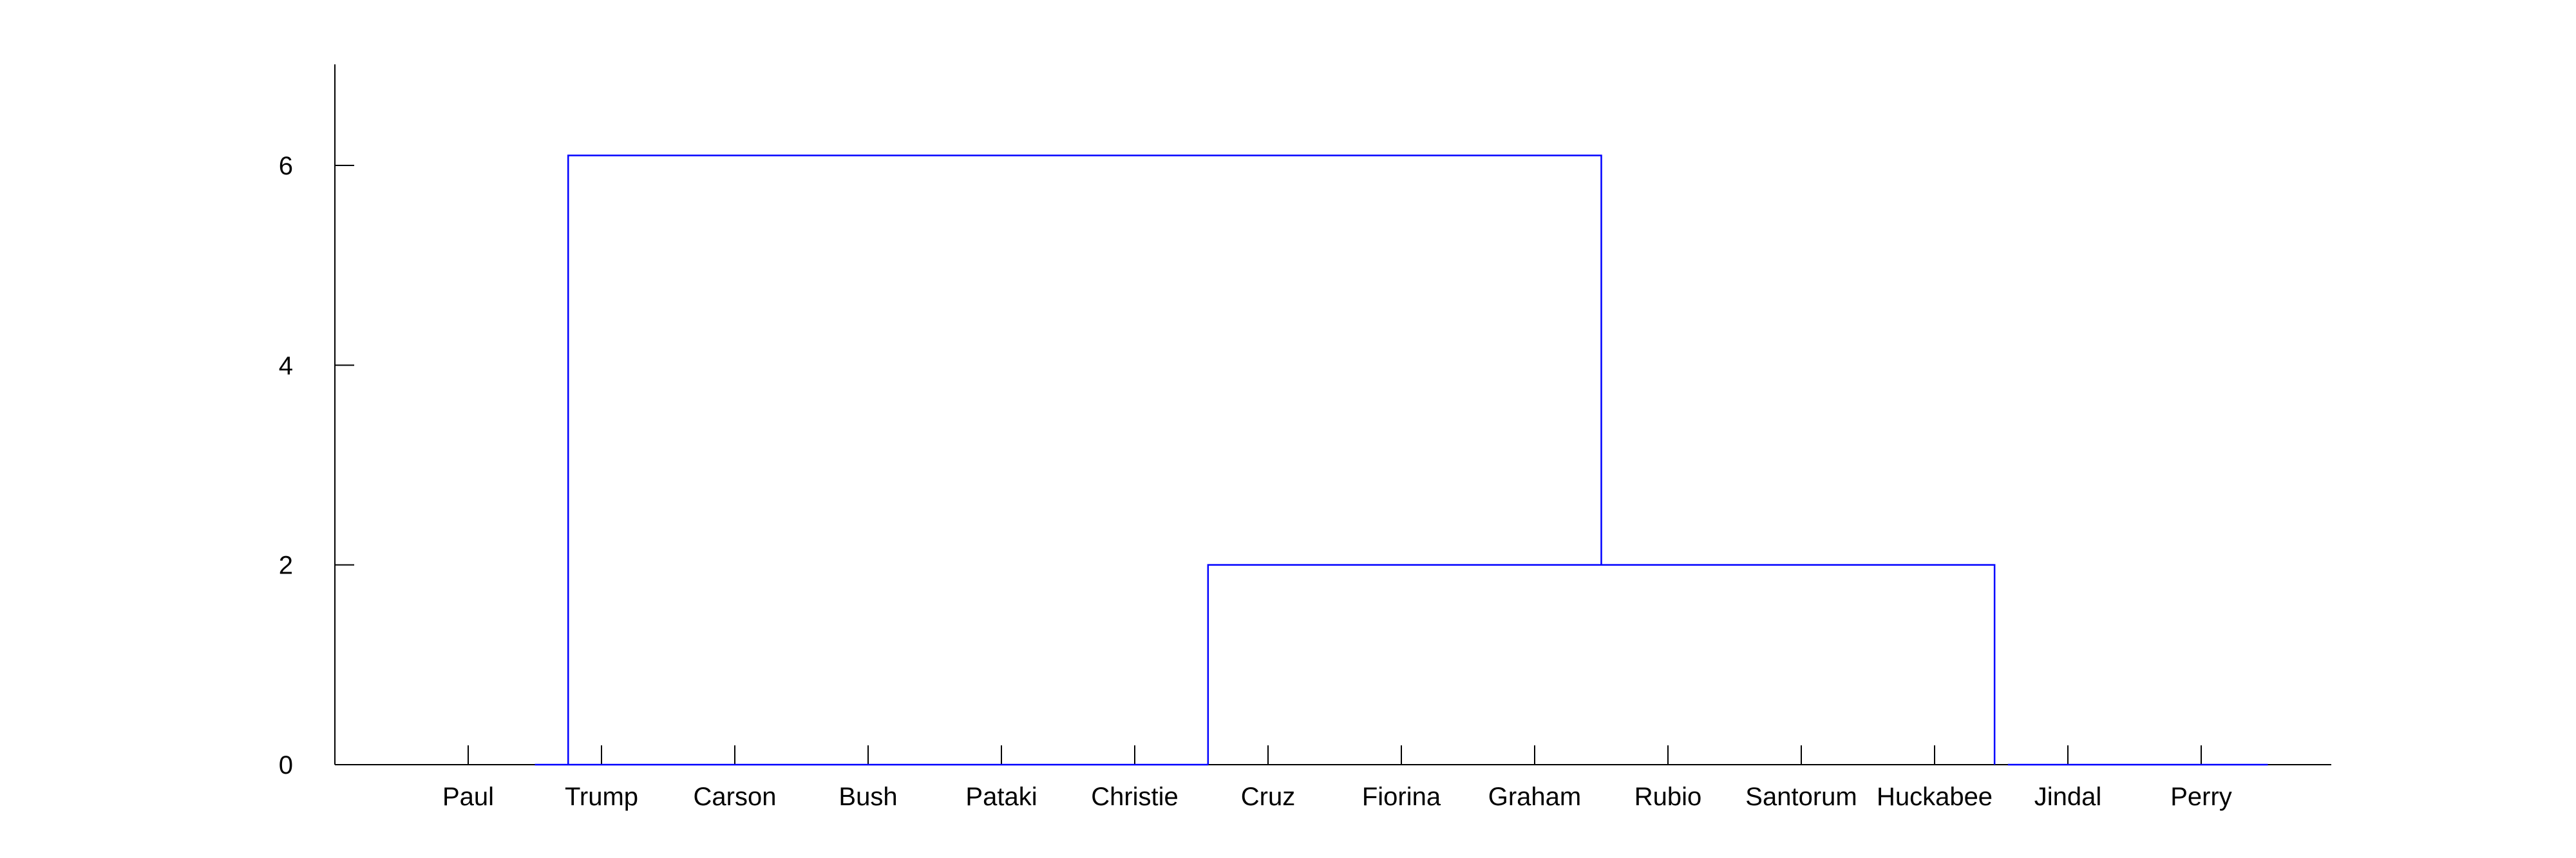 This screenshot has width=2576, height=858. I want to click on leaf-label-trump: Trump, so click(602, 797).